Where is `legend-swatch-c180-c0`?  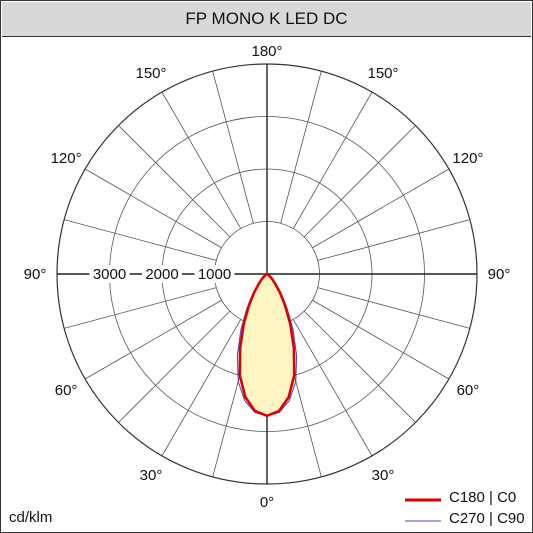
legend-swatch-c180-c0 is located at coordinates (423, 500).